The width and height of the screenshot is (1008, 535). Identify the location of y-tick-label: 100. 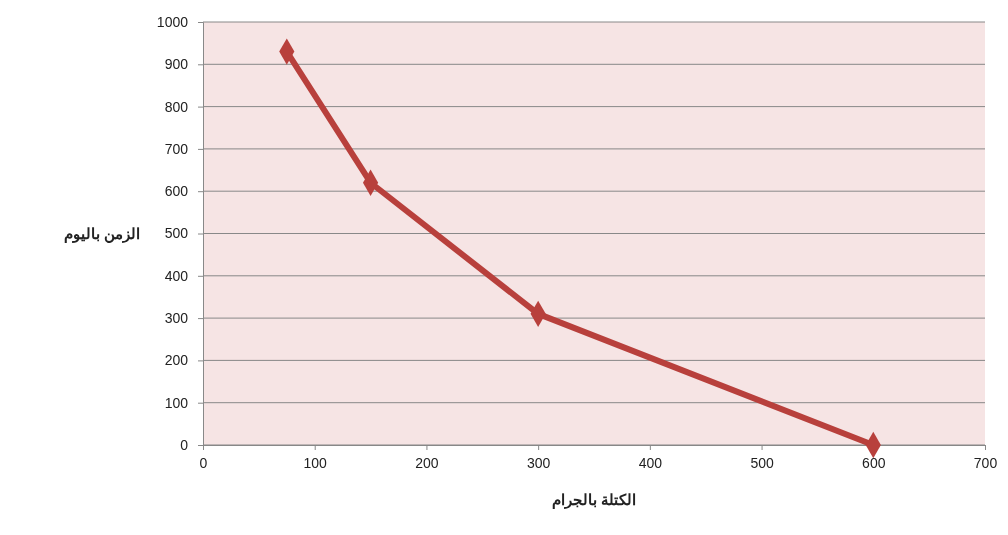
(176, 402).